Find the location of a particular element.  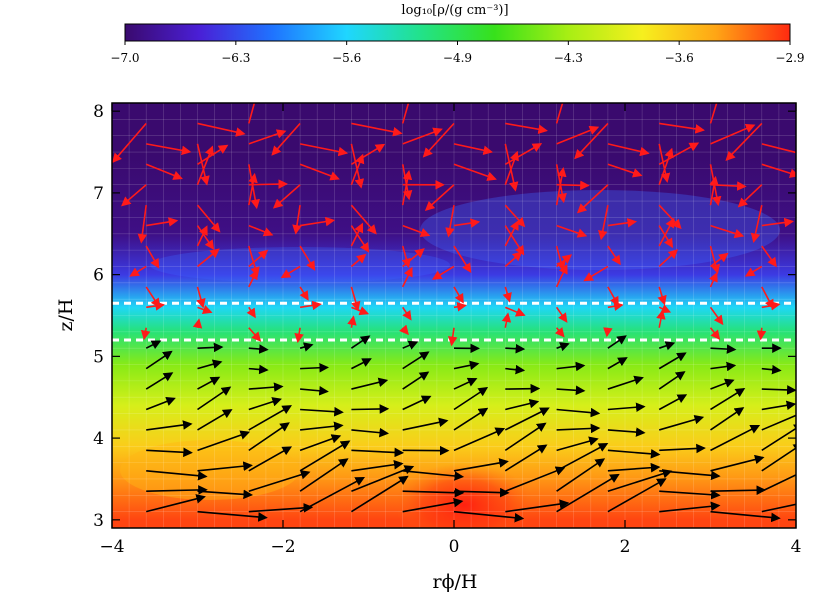

colorbar-tick-label: −4.3 is located at coordinates (568, 58).